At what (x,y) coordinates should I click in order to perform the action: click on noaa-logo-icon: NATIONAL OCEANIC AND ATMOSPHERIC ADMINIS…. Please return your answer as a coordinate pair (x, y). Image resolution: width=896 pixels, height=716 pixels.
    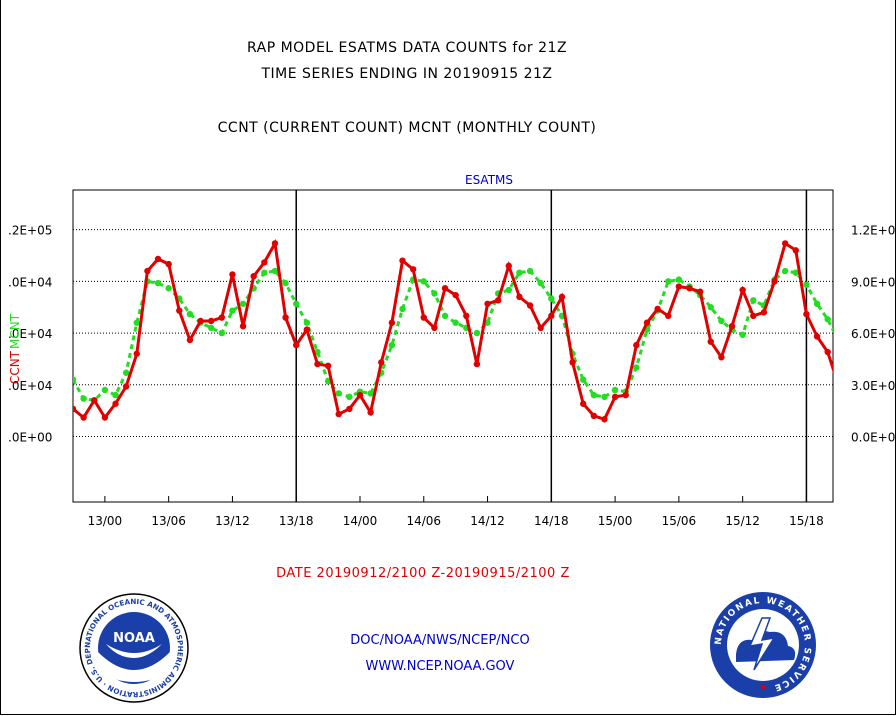
    Looking at the image, I should click on (133, 647).